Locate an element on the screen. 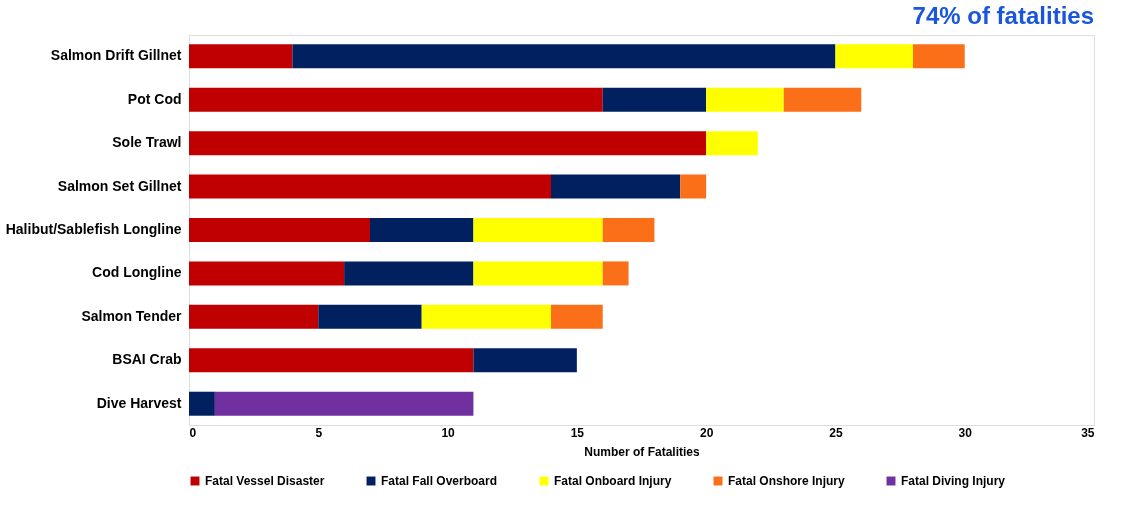 The height and width of the screenshot is (518, 1141). x-tick-label: 10 is located at coordinates (448, 432).